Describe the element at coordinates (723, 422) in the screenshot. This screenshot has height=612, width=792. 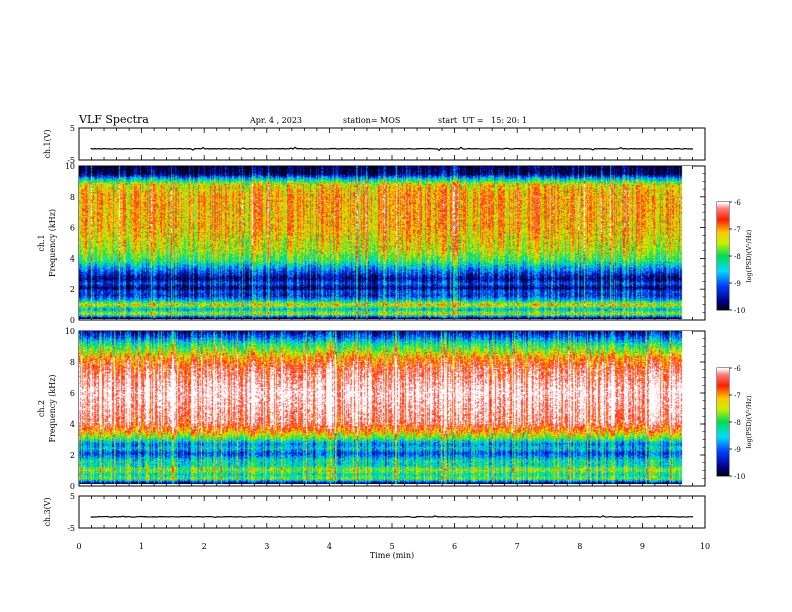
I see `ch2-colorbar` at that location.